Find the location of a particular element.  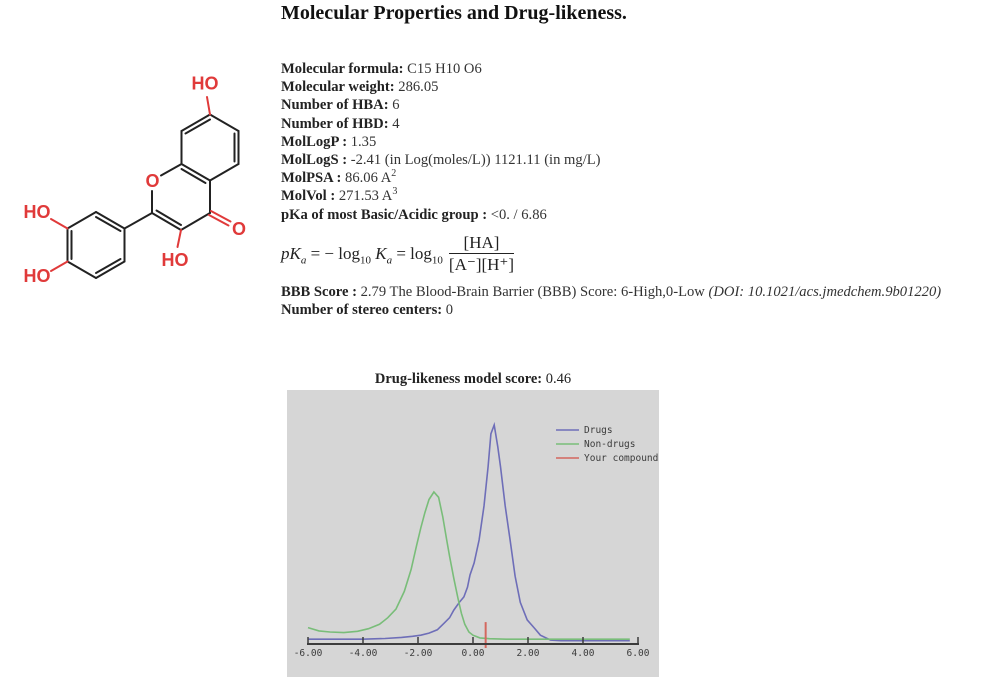

property-row: Number of HBA: 6 is located at coordinates (636, 105).